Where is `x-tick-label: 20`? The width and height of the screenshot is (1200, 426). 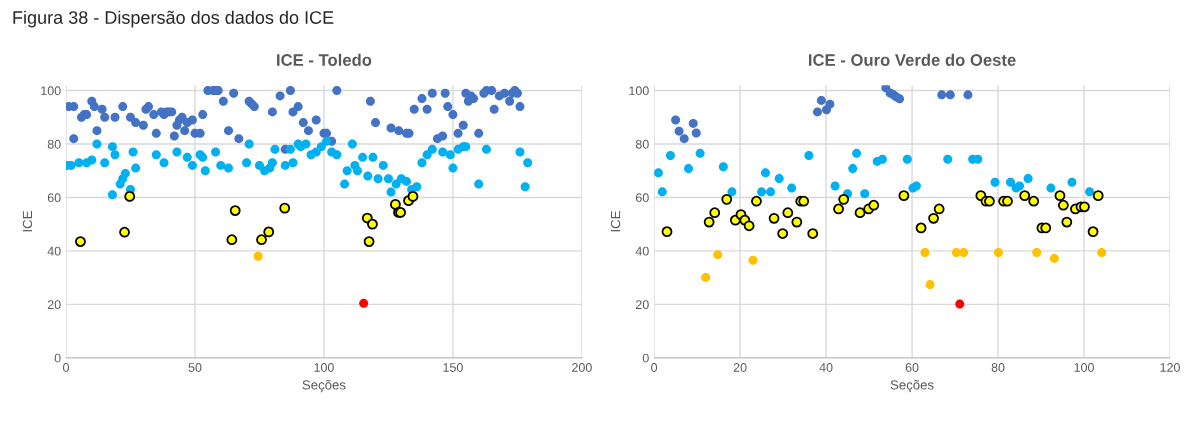 x-tick-label: 20 is located at coordinates (740, 367).